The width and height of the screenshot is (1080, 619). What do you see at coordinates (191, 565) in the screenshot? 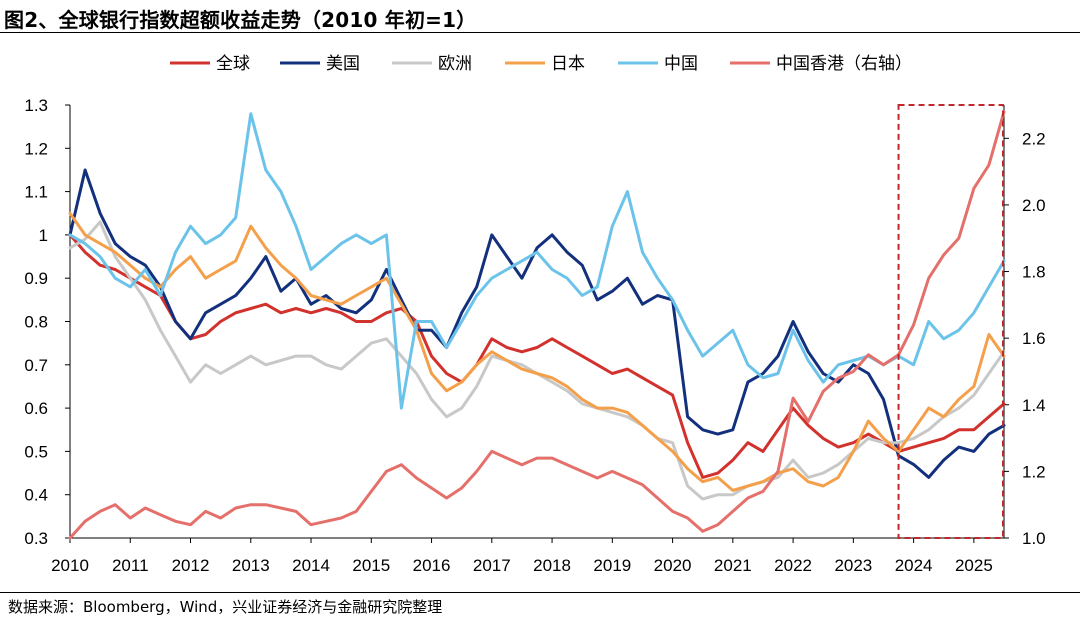
I see `x-tick-label: 2012` at bounding box center [191, 565].